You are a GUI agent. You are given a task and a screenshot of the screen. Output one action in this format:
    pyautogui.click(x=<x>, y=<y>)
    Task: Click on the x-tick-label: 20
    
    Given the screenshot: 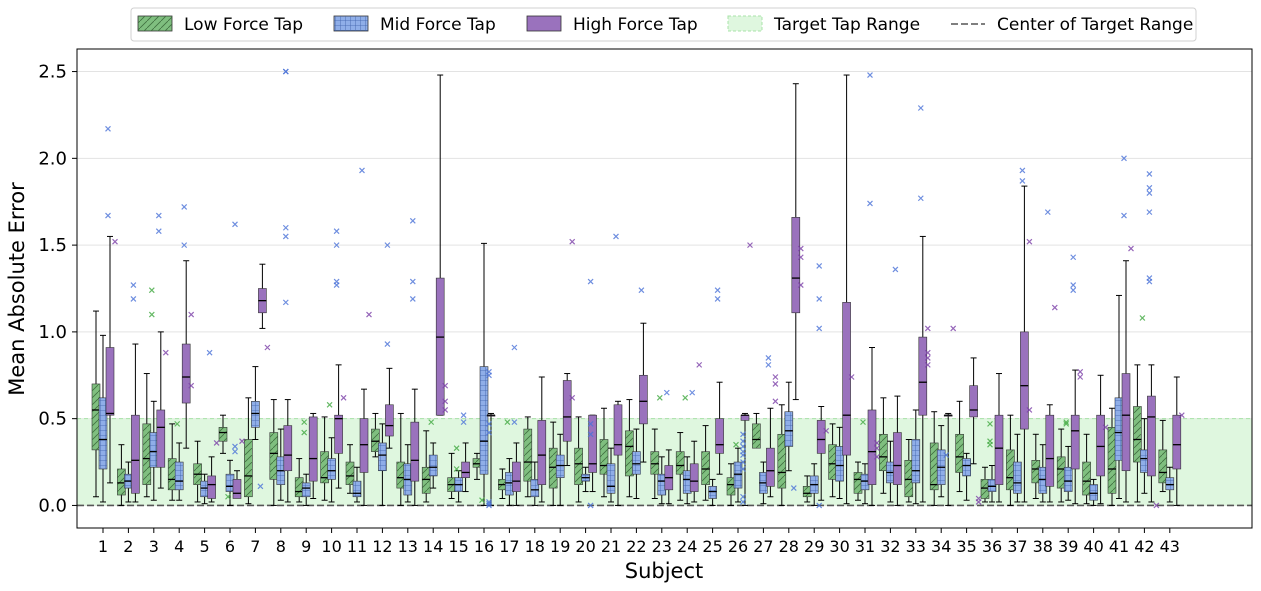 What is the action you would take?
    pyautogui.click(x=585, y=546)
    